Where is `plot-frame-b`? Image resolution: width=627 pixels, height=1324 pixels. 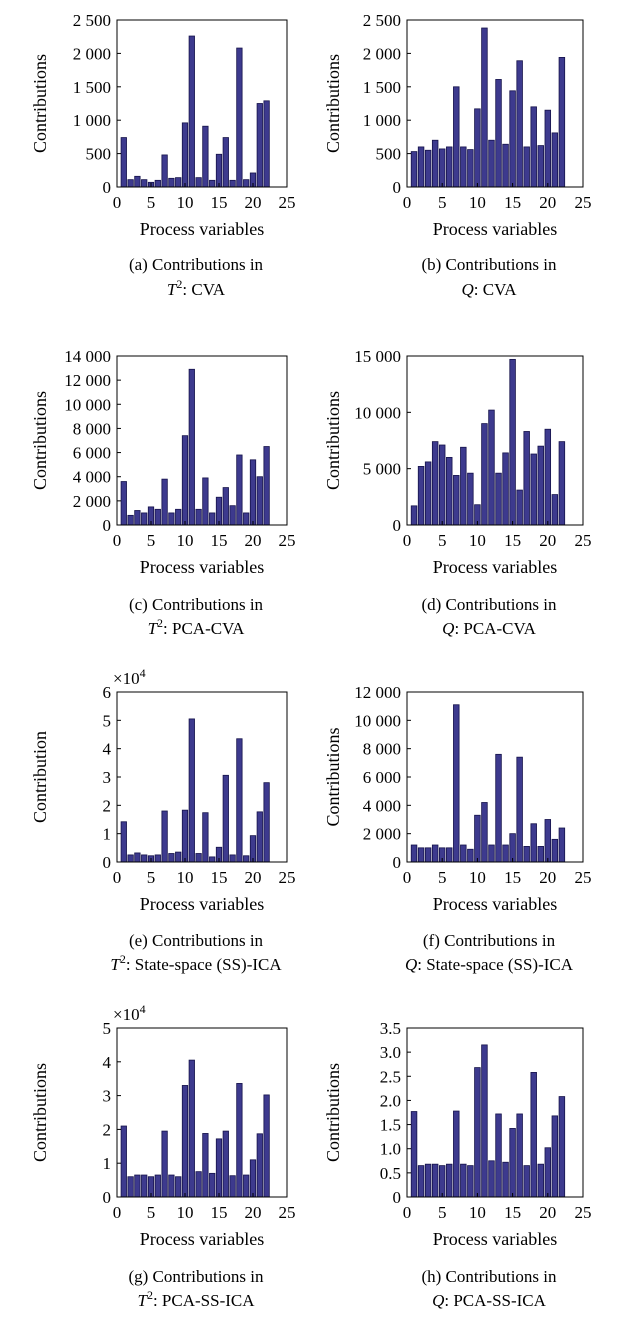
plot-frame-b is located at coordinates (495, 103).